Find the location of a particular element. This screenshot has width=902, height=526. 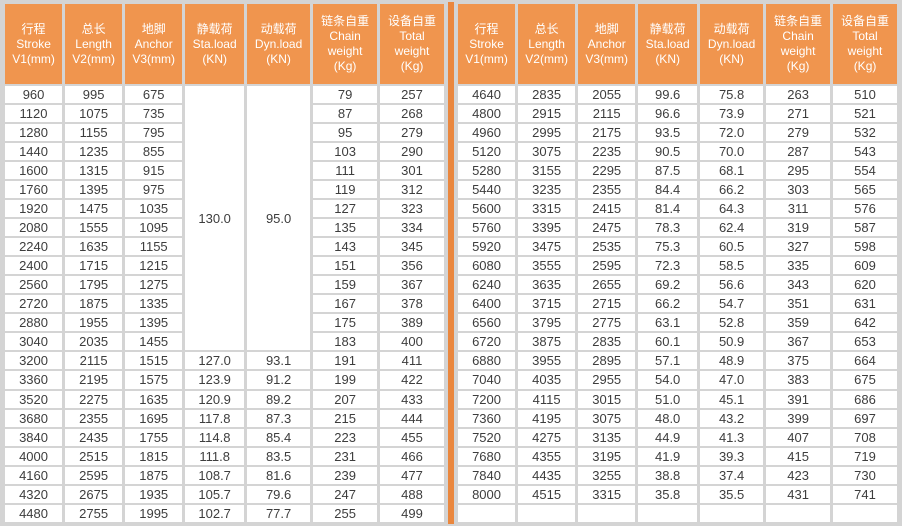

sta-load-merged-cell: 130.0 is located at coordinates (215, 218).